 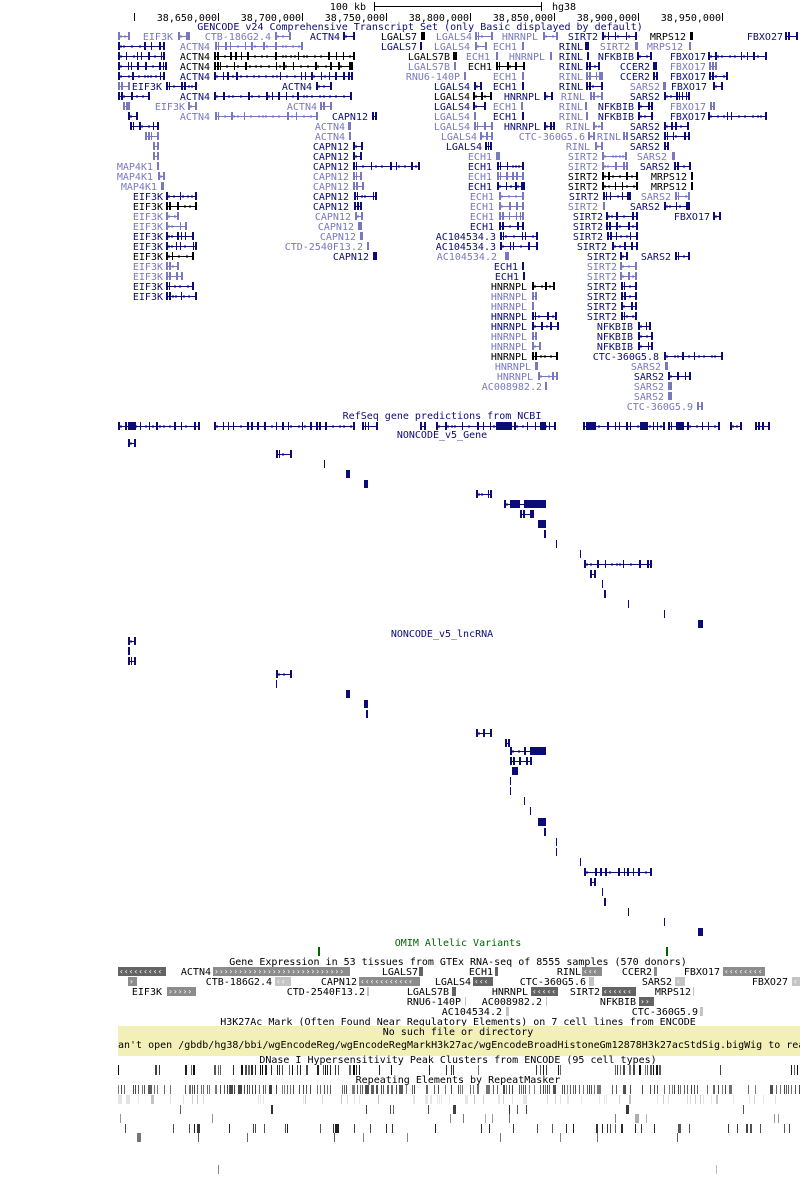 I want to click on gtex-gene-label: LGALS7, so click(x=400, y=972).